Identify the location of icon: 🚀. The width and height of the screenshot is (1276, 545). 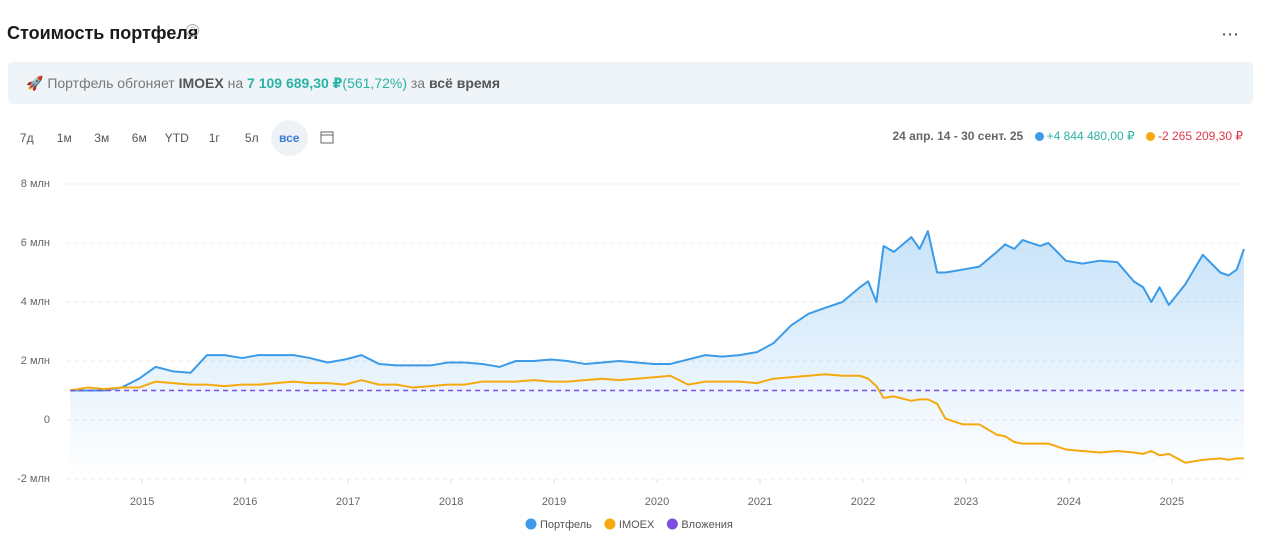
(35, 83).